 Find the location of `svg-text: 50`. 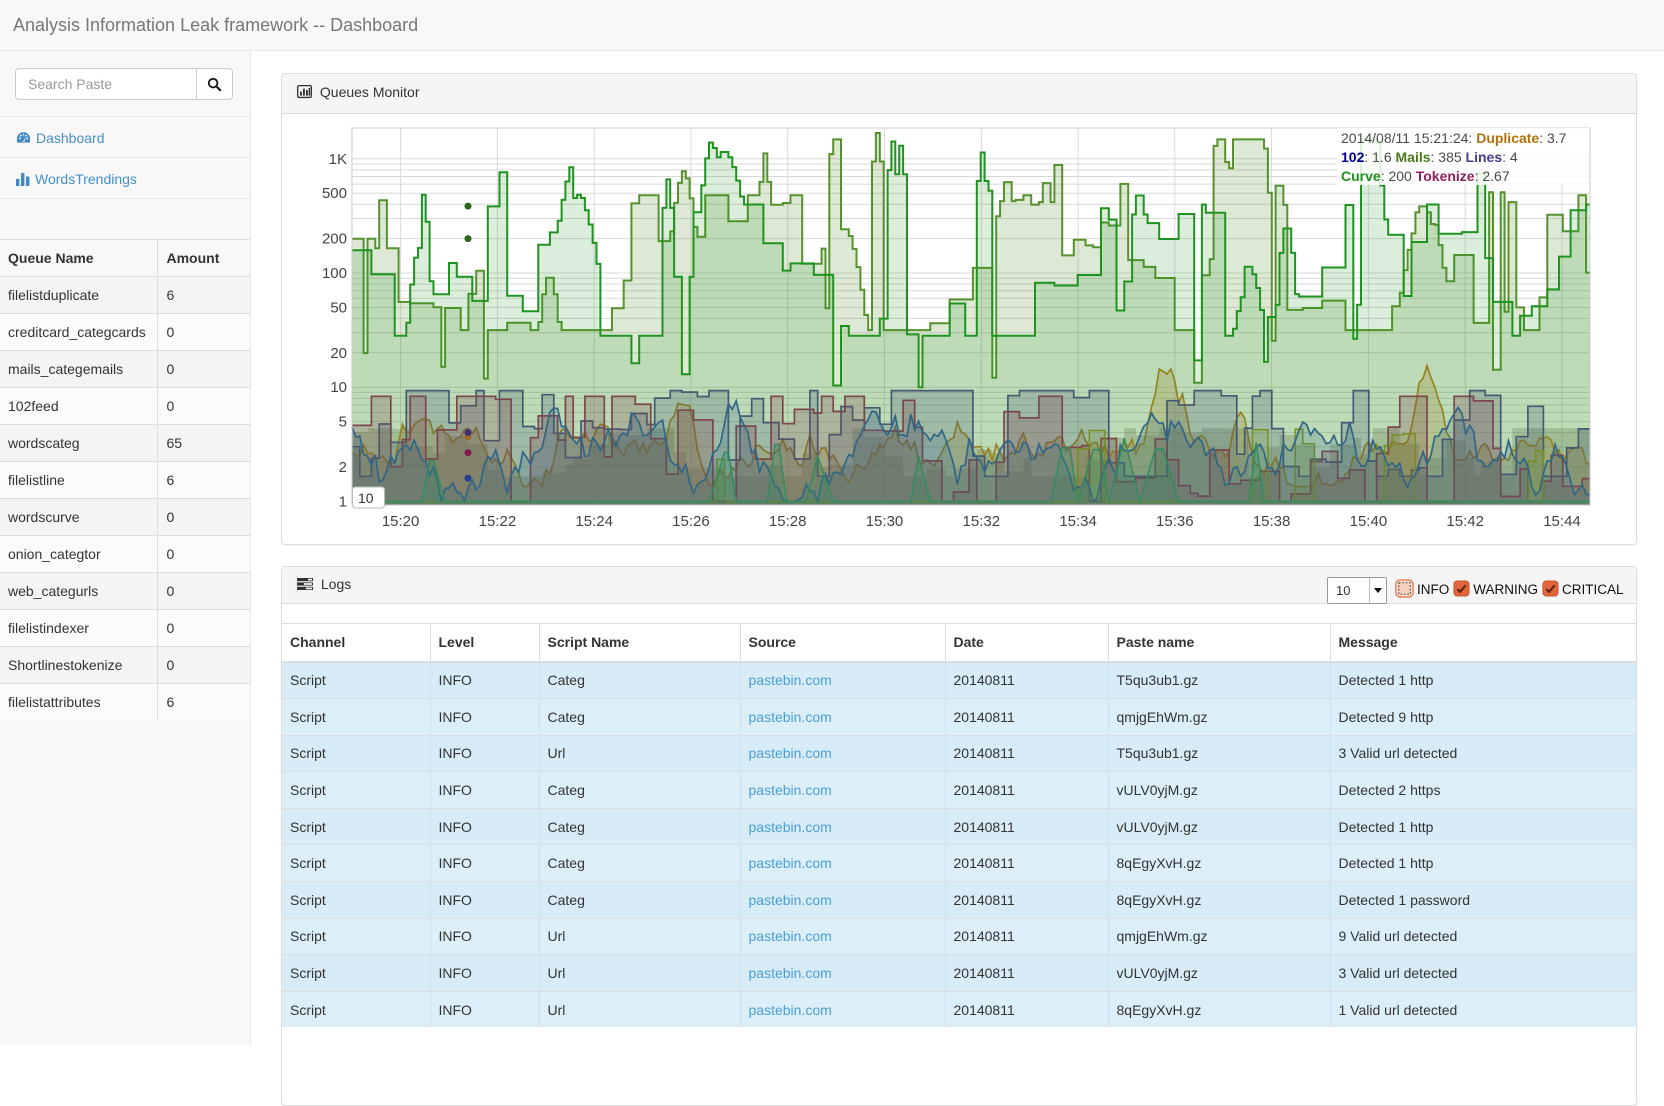

svg-text: 50 is located at coordinates (338, 307).